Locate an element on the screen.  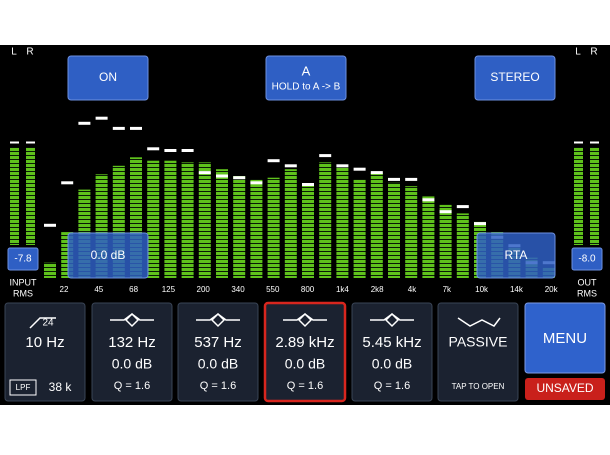
filter-freq: 10 Hz is located at coordinates (44, 342).